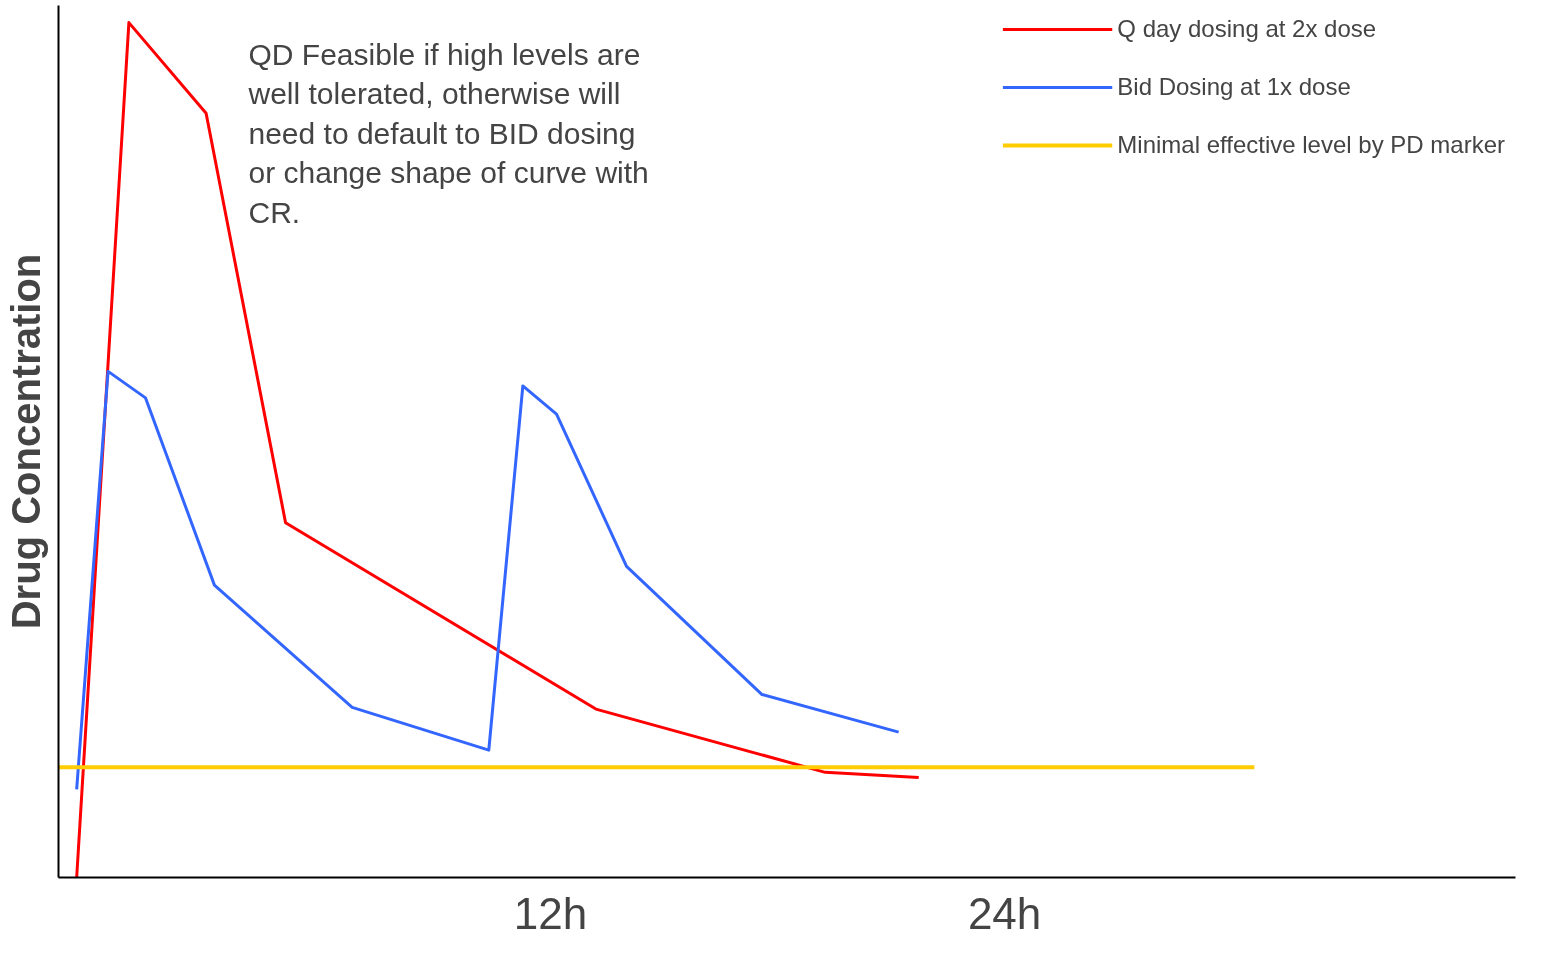 The width and height of the screenshot is (1541, 961). What do you see at coordinates (1311, 145) in the screenshot?
I see `legend-label: Minimal effective level by PD marker` at bounding box center [1311, 145].